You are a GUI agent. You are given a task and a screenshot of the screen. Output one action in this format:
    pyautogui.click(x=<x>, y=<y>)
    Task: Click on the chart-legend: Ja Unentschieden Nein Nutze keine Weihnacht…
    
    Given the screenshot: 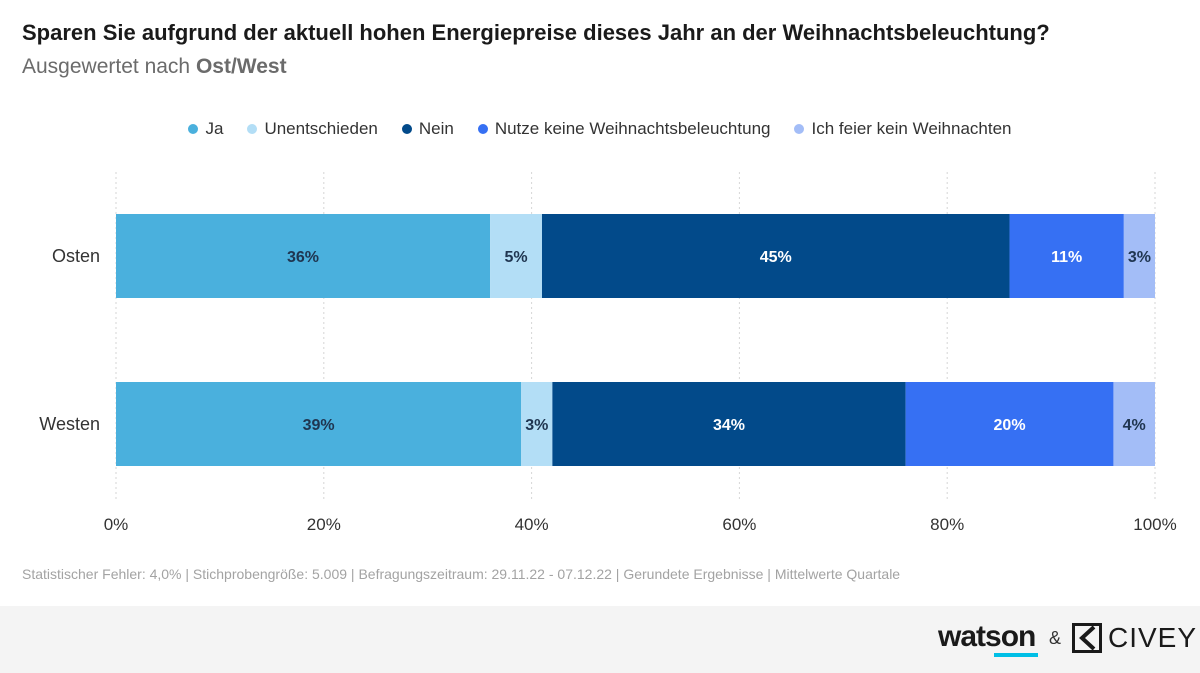 What is the action you would take?
    pyautogui.click(x=600, y=129)
    